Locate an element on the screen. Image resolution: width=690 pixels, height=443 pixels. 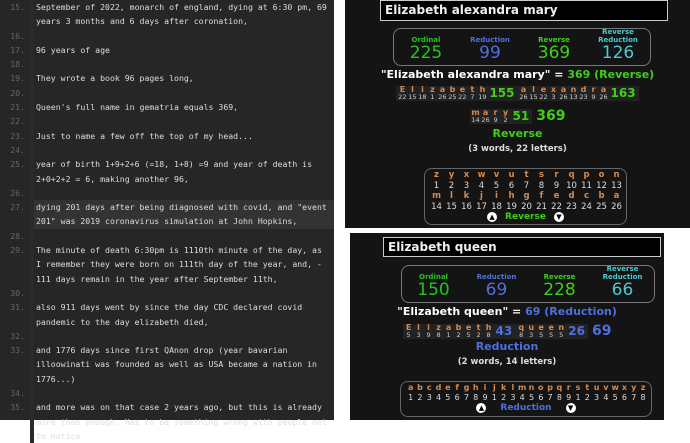
score-reduction: Reduction 69 is located at coordinates (496, 286).